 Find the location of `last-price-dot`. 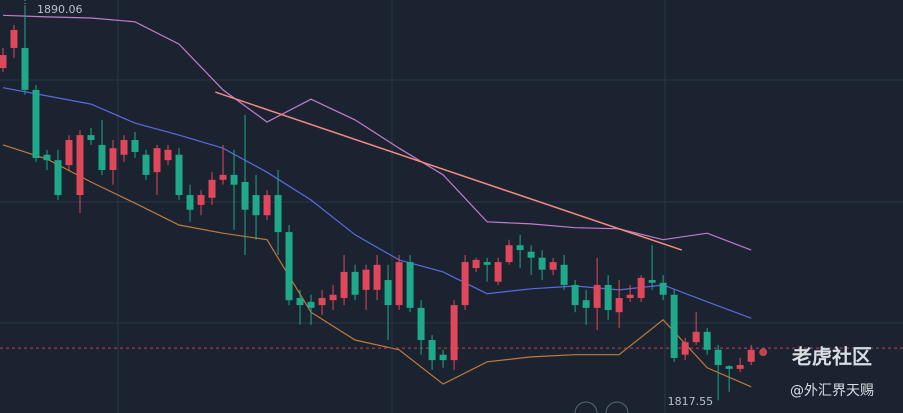

last-price-dot is located at coordinates (763, 352).